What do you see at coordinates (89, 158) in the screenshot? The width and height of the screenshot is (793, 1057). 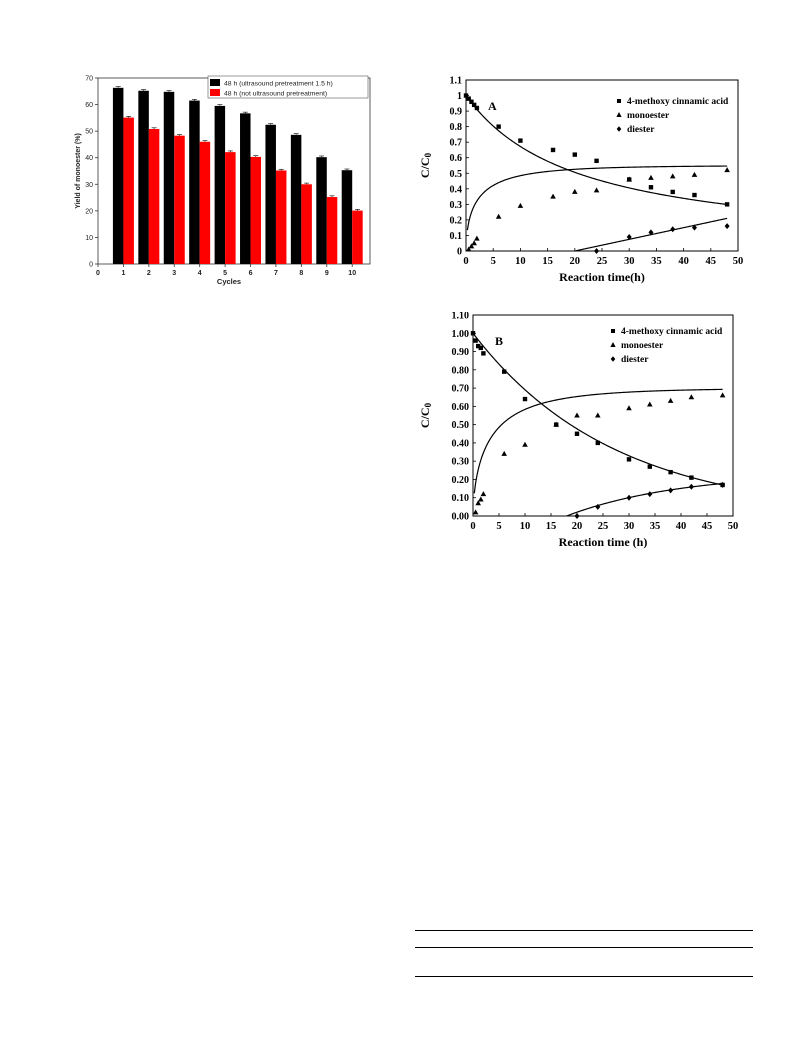 I see `y-tick-label: 40` at bounding box center [89, 158].